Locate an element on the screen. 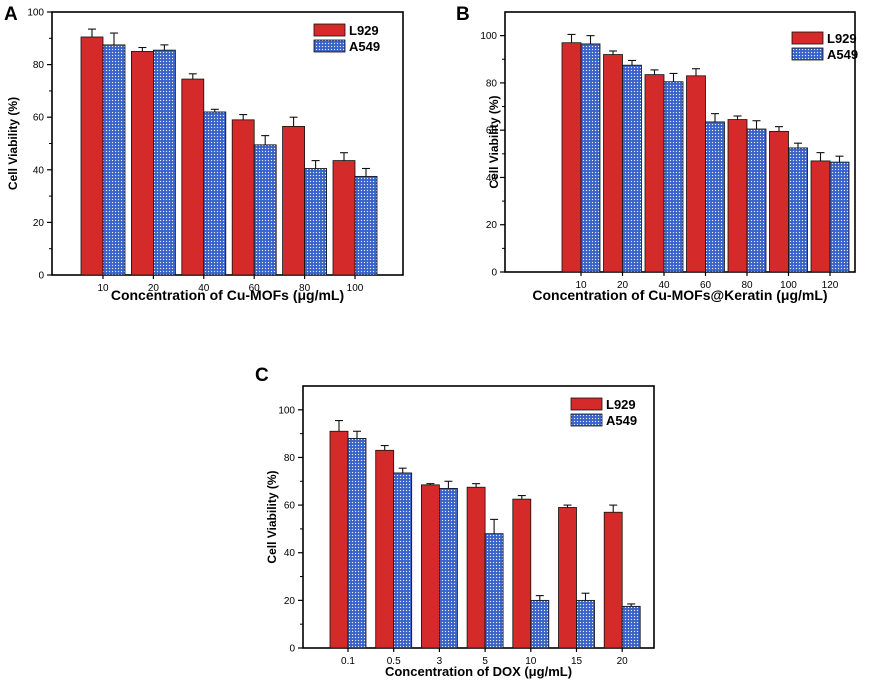 The image size is (892, 684). x-axis-title: Concentration of DOX (μg/mL) is located at coordinates (478, 671).